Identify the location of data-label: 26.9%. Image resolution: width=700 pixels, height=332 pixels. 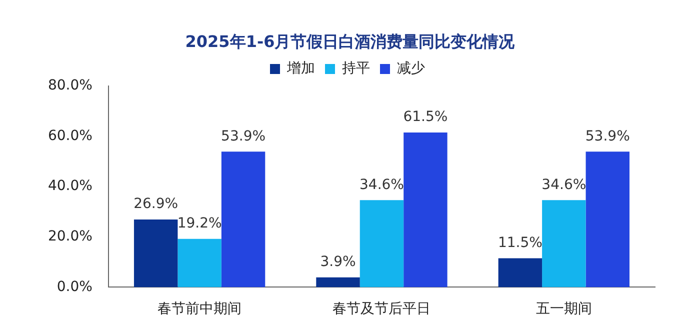
(156, 204).